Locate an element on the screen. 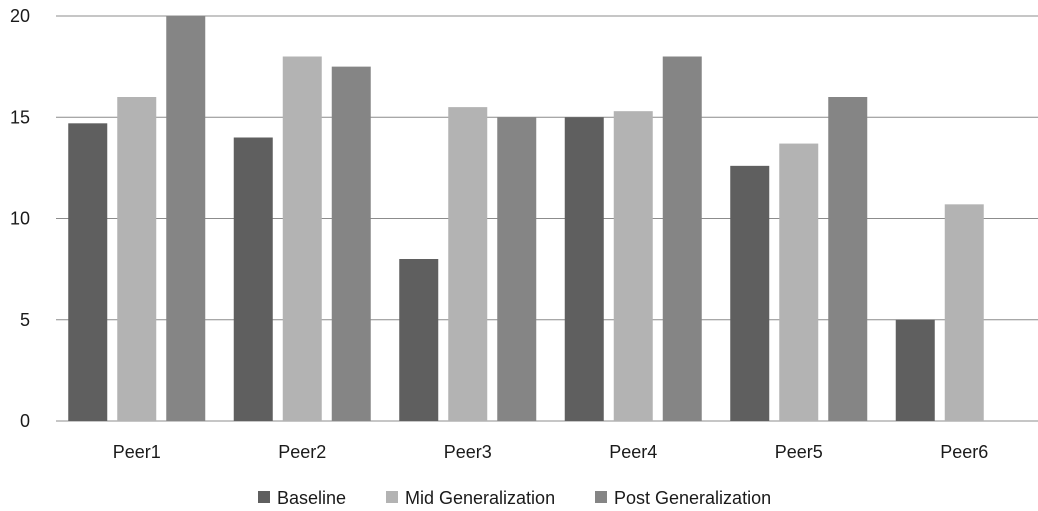 The height and width of the screenshot is (511, 1038). x-axis-tick-labels: Peer1 Peer2 Peer3 Peer4 Peer5 Peer6 is located at coordinates (551, 452).